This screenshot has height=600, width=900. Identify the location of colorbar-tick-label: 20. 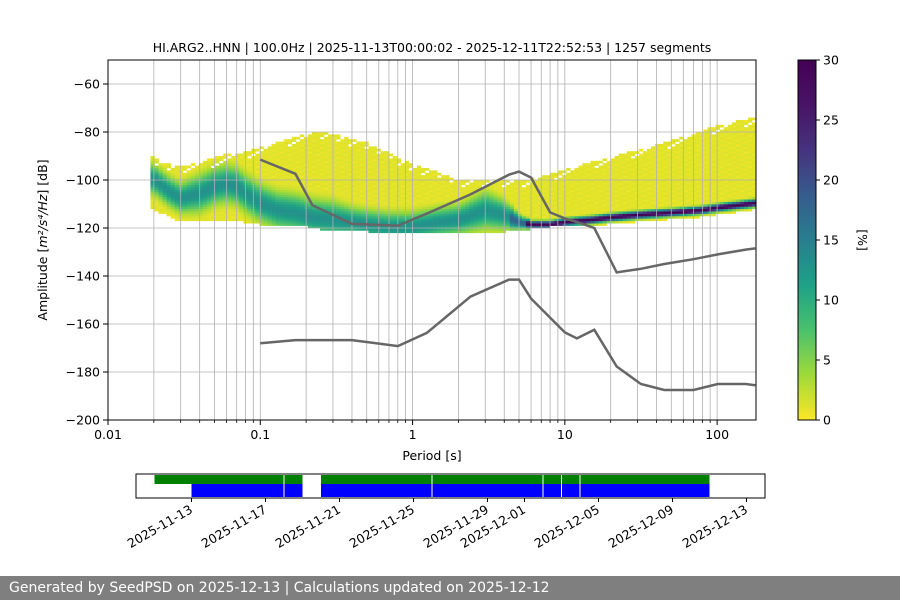
(831, 180).